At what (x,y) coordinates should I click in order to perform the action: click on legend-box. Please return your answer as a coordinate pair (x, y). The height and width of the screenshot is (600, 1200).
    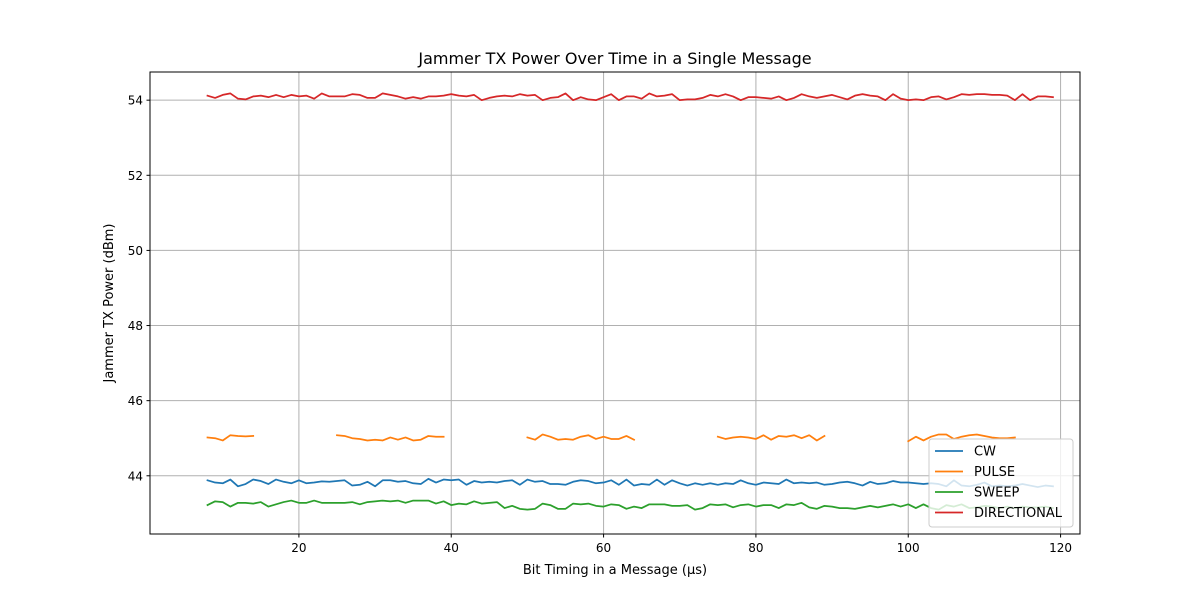
    Looking at the image, I should click on (1001, 483).